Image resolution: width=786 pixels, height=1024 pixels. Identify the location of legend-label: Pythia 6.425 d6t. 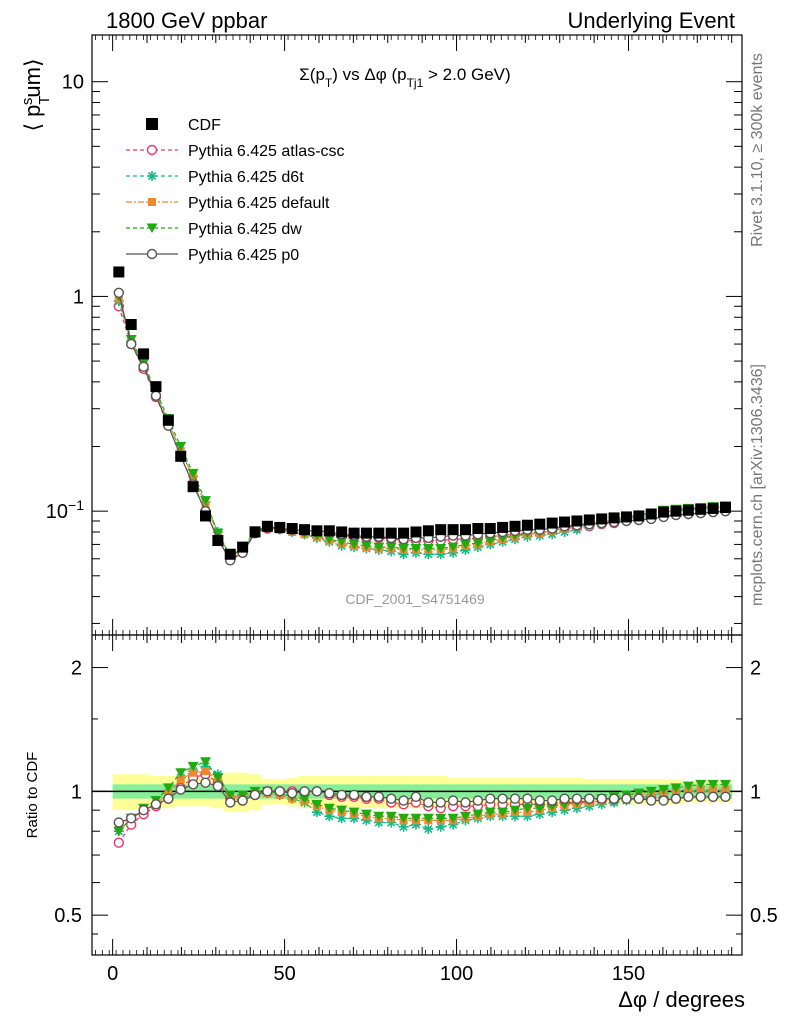
(246, 177).